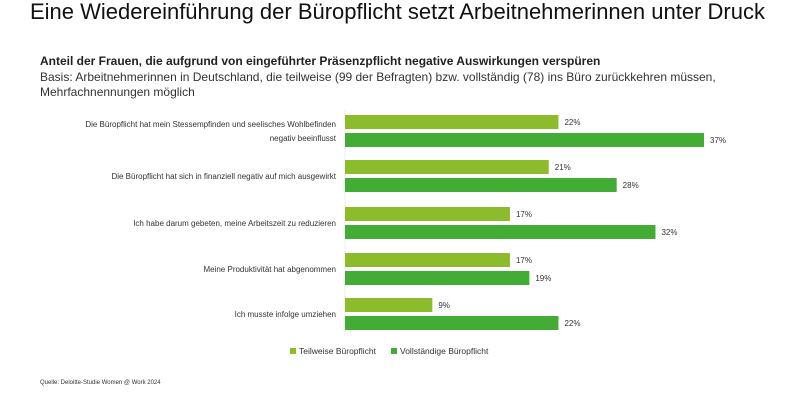 The image size is (800, 400). Describe the element at coordinates (543, 278) in the screenshot. I see `data-label: 19%` at that location.